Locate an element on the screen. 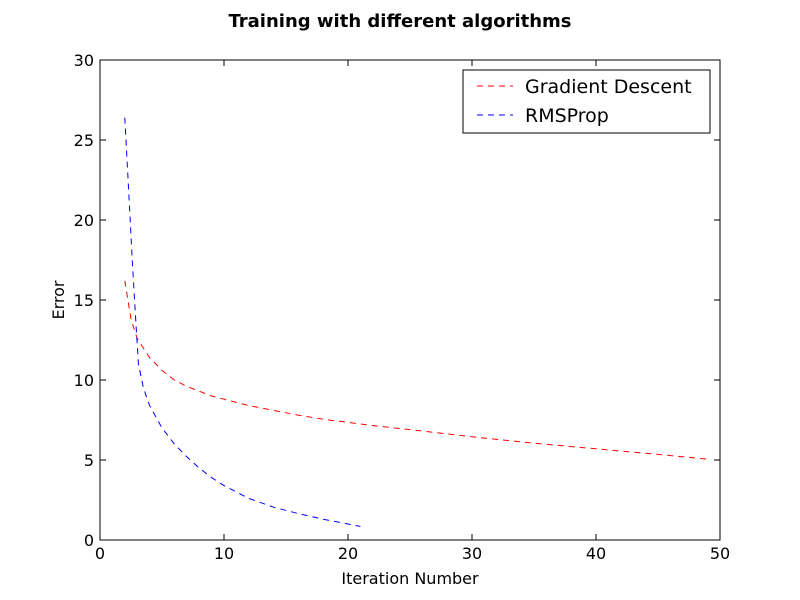  y-axis-title: Error is located at coordinates (58, 299).